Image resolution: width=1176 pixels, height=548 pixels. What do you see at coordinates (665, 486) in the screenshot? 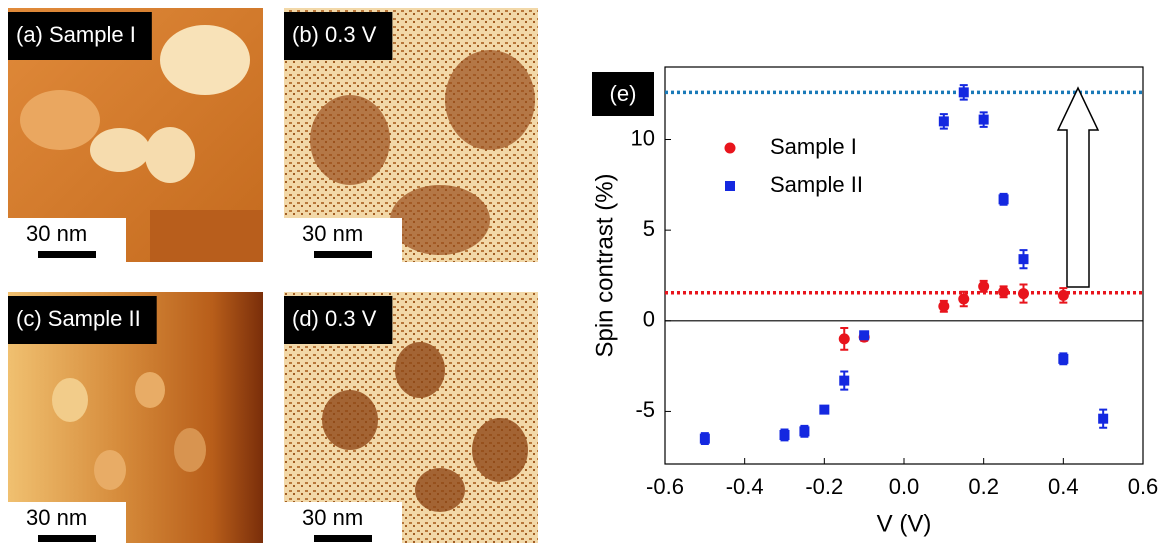
I see `x-tick-label: -0.6` at bounding box center [665, 486].